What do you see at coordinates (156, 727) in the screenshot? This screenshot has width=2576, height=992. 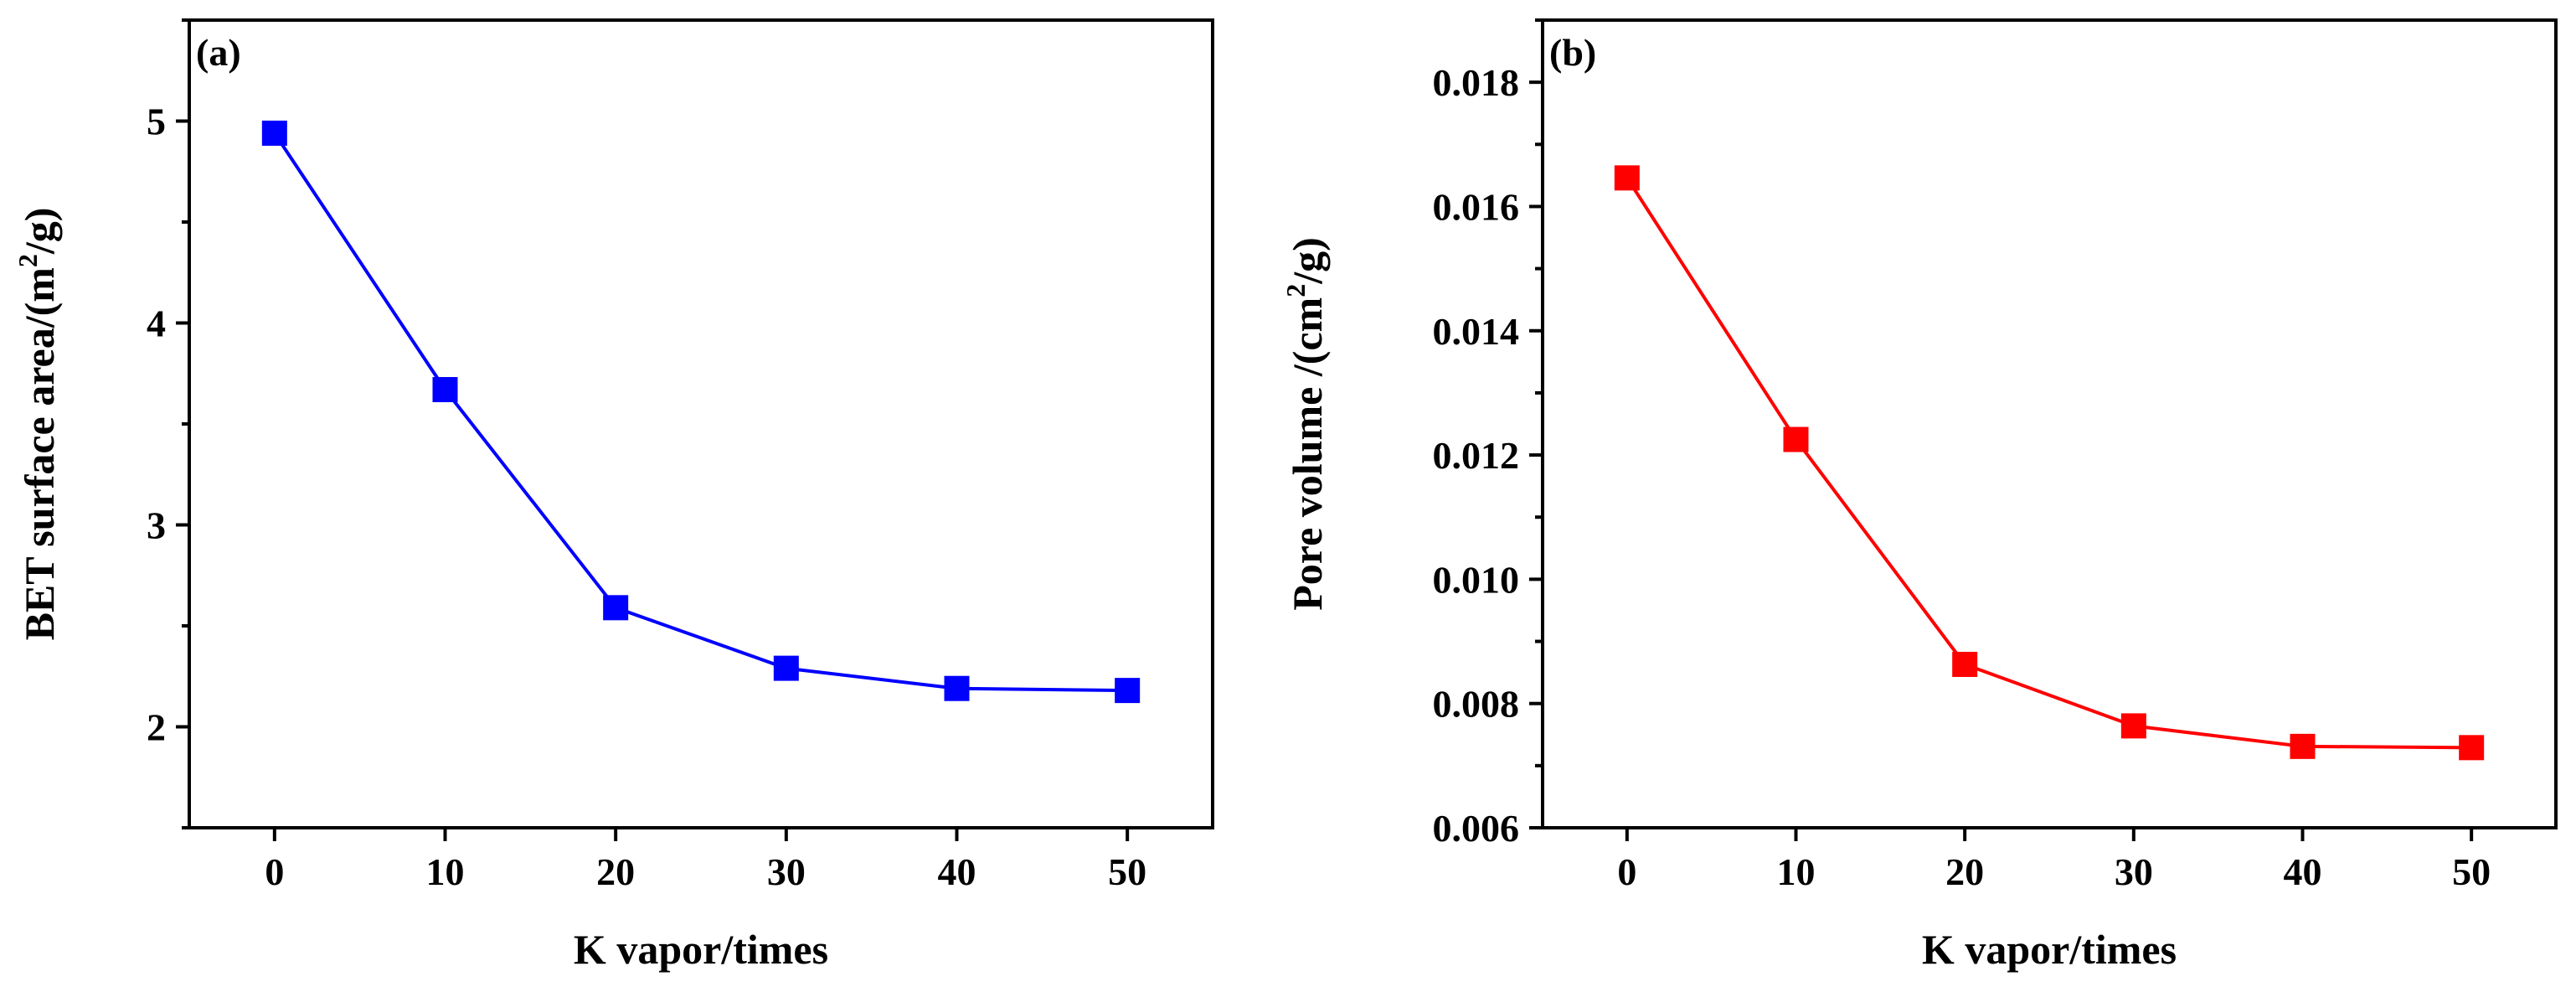 I see `y-tick-label-a: 2` at bounding box center [156, 727].